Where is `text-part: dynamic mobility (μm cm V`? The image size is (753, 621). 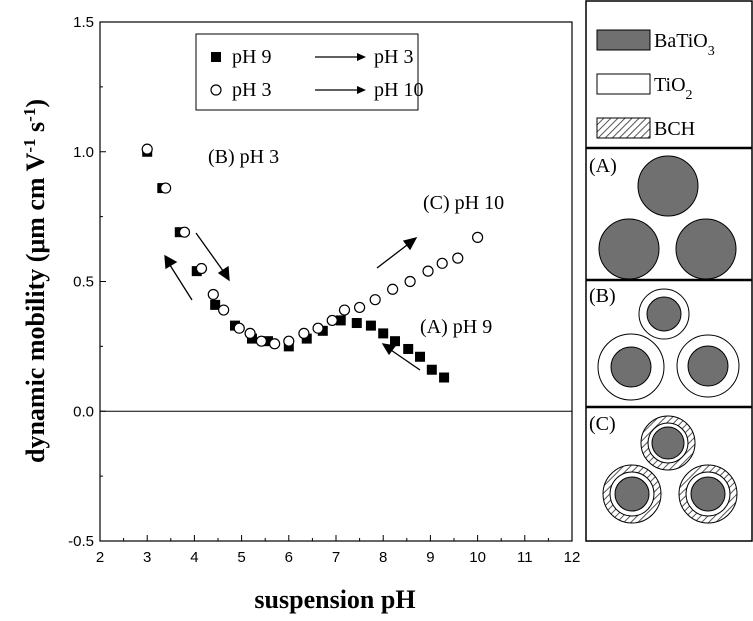 text-part: dynamic mobility (μm cm V is located at coordinates (35, 307).